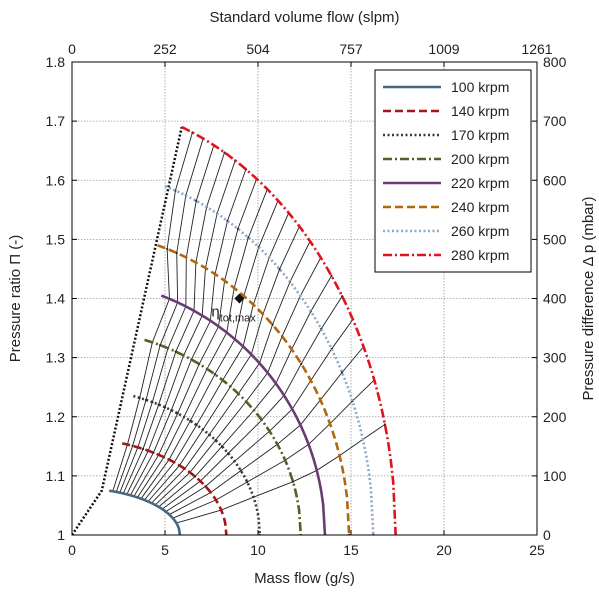  What do you see at coordinates (555, 239) in the screenshot?
I see `y2-tick-label: 500` at bounding box center [555, 239].